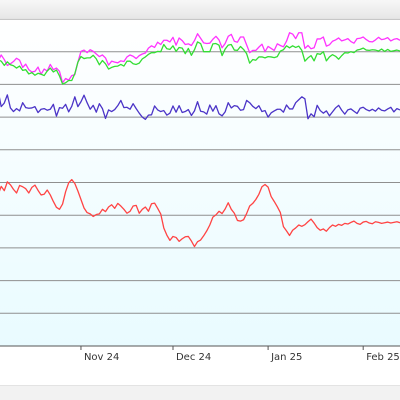 Image resolution: width=400 pixels, height=400 pixels. What do you see at coordinates (383, 357) in the screenshot?
I see `x-tick-label: Feb 25` at bounding box center [383, 357].